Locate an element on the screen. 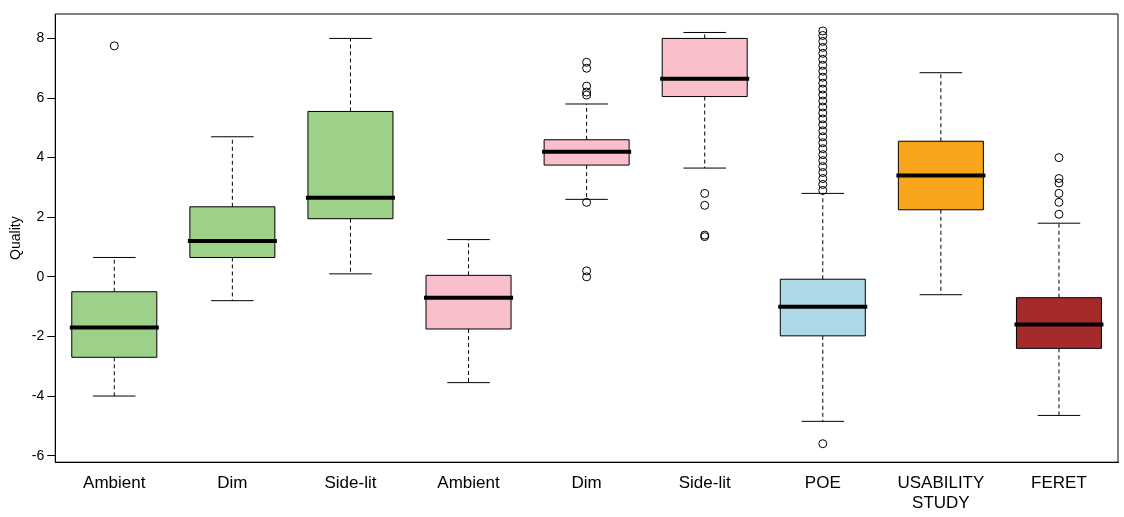  y-tick-label: 4 is located at coordinates (40, 156).